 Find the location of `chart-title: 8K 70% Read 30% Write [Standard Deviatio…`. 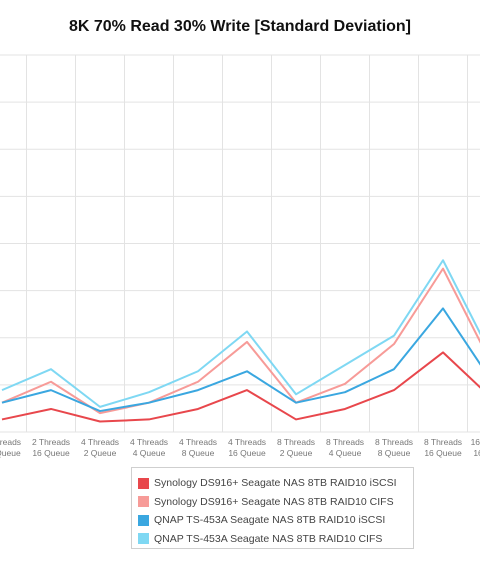

chart-title: 8K 70% Read 30% Write [Standard Deviatio… is located at coordinates (240, 26).